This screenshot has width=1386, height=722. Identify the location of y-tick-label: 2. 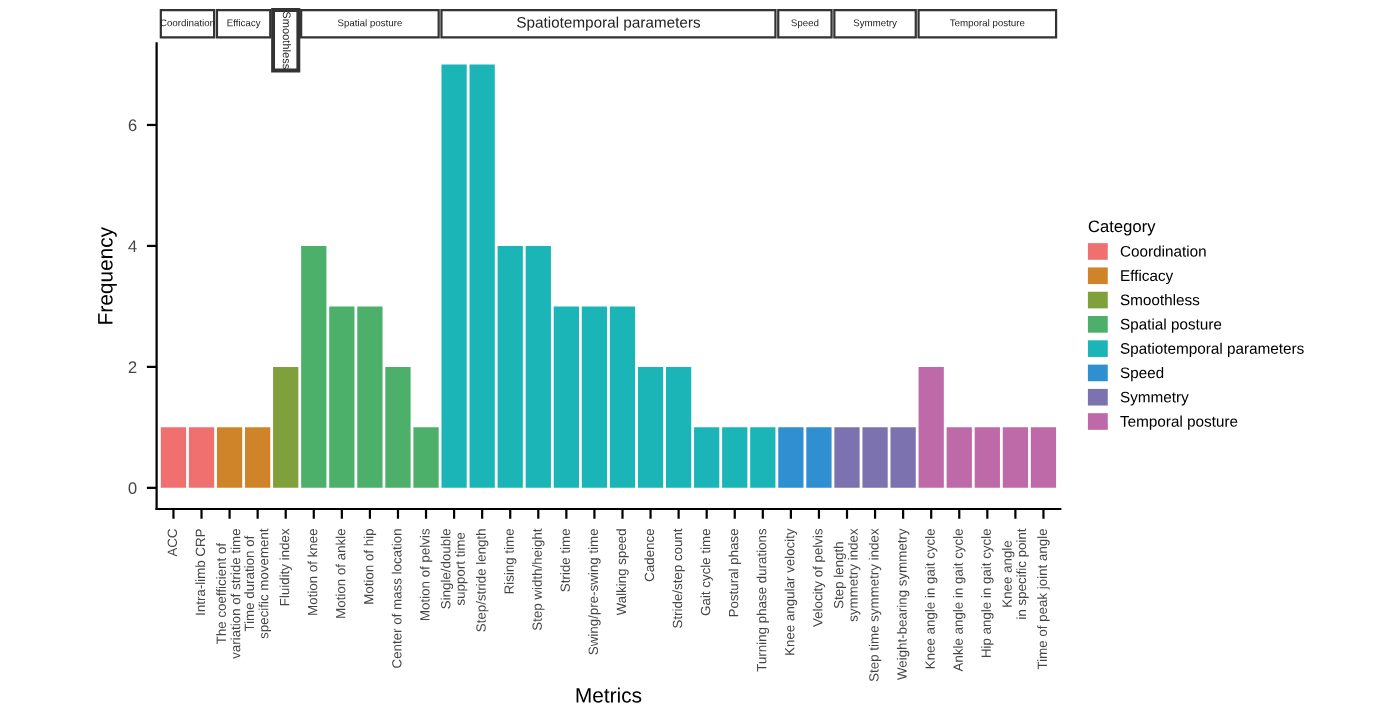
(132, 367).